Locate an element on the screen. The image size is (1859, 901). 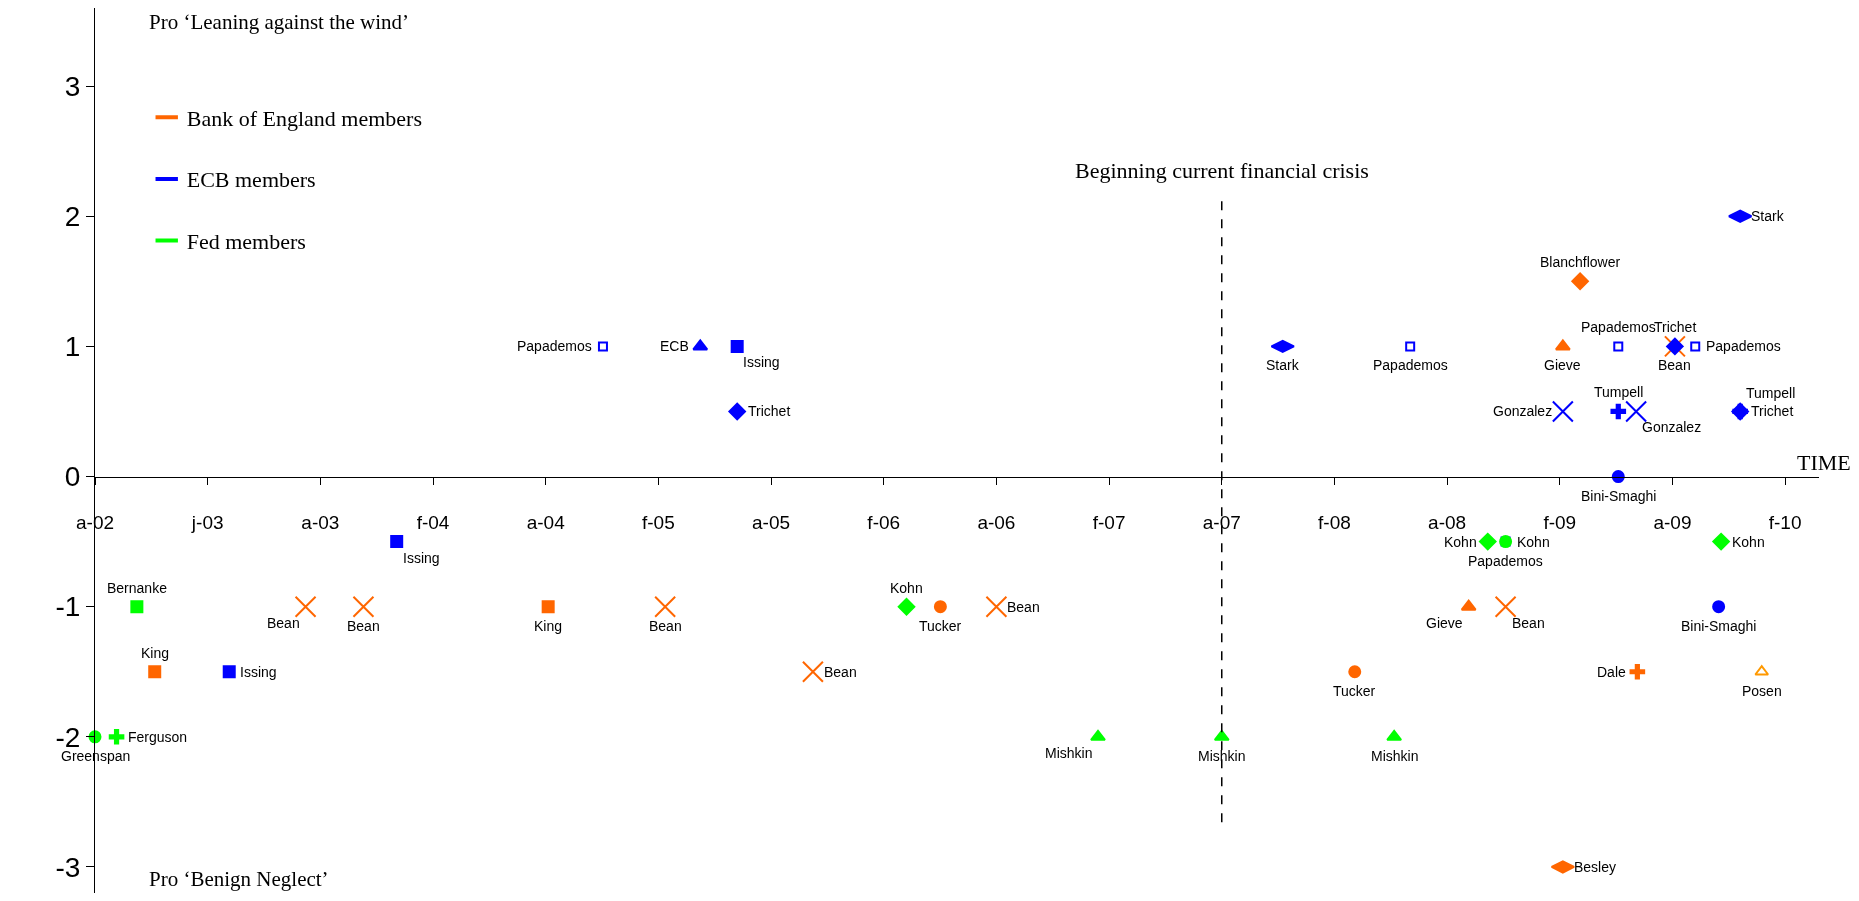
x-tick-label: f-08 is located at coordinates (1334, 523).